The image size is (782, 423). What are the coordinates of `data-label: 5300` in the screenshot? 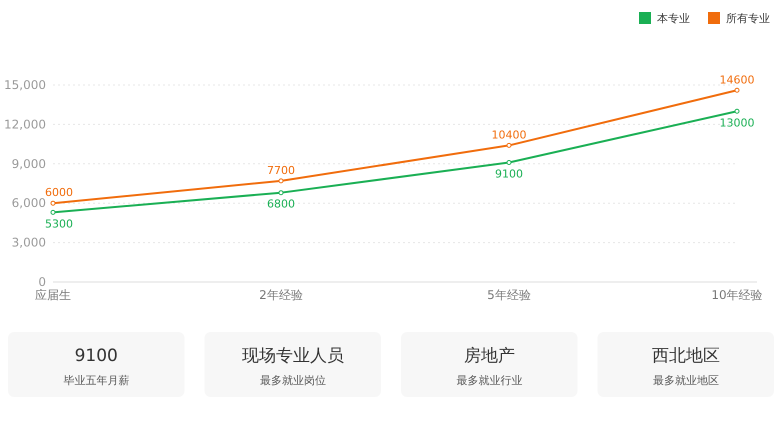 It's located at (59, 223).